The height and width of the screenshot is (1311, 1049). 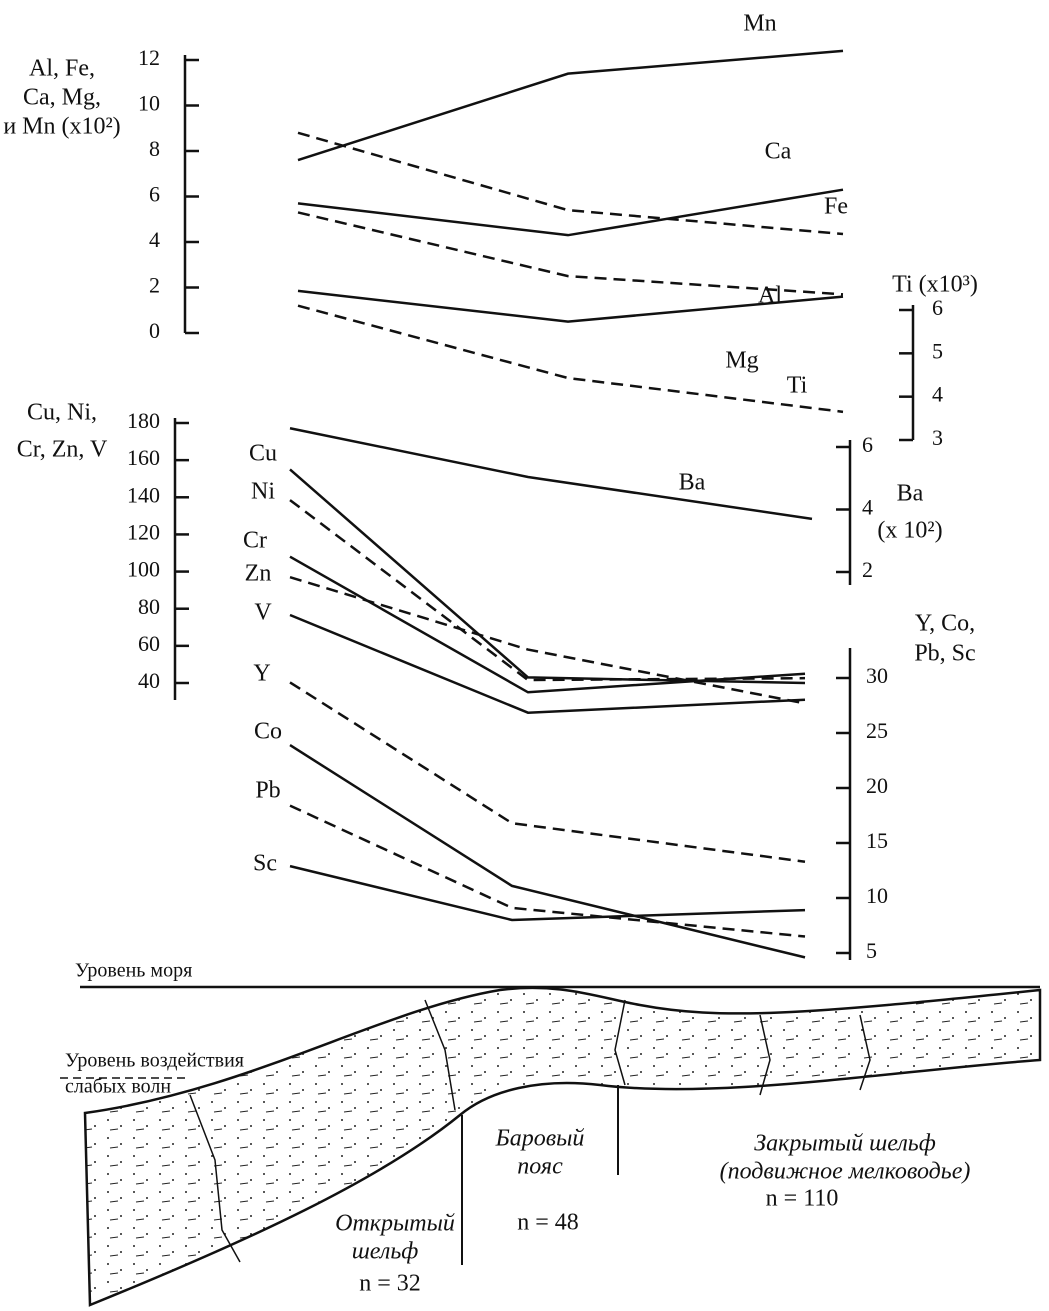 What do you see at coordinates (759, 24) in the screenshot?
I see `series-label: Mn` at bounding box center [759, 24].